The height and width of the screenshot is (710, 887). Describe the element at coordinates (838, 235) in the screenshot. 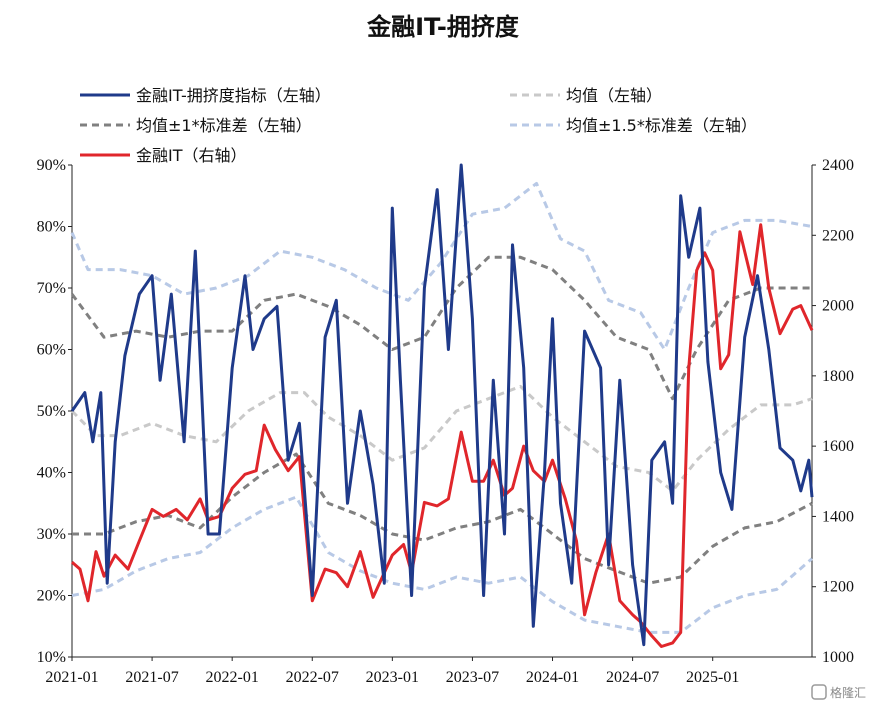

I see `y-right-tick-label: 2200` at that location.